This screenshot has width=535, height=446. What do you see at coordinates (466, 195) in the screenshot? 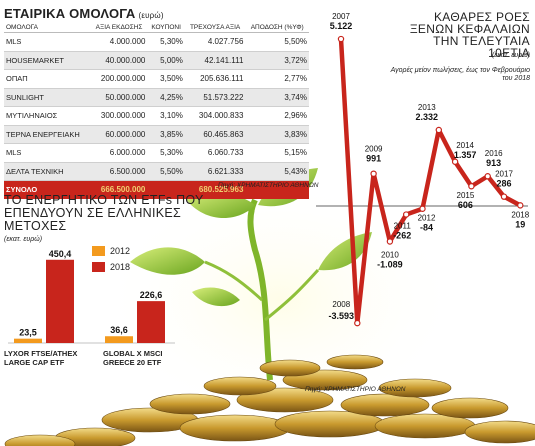
I see `flows-year-label: 2015` at bounding box center [466, 195].